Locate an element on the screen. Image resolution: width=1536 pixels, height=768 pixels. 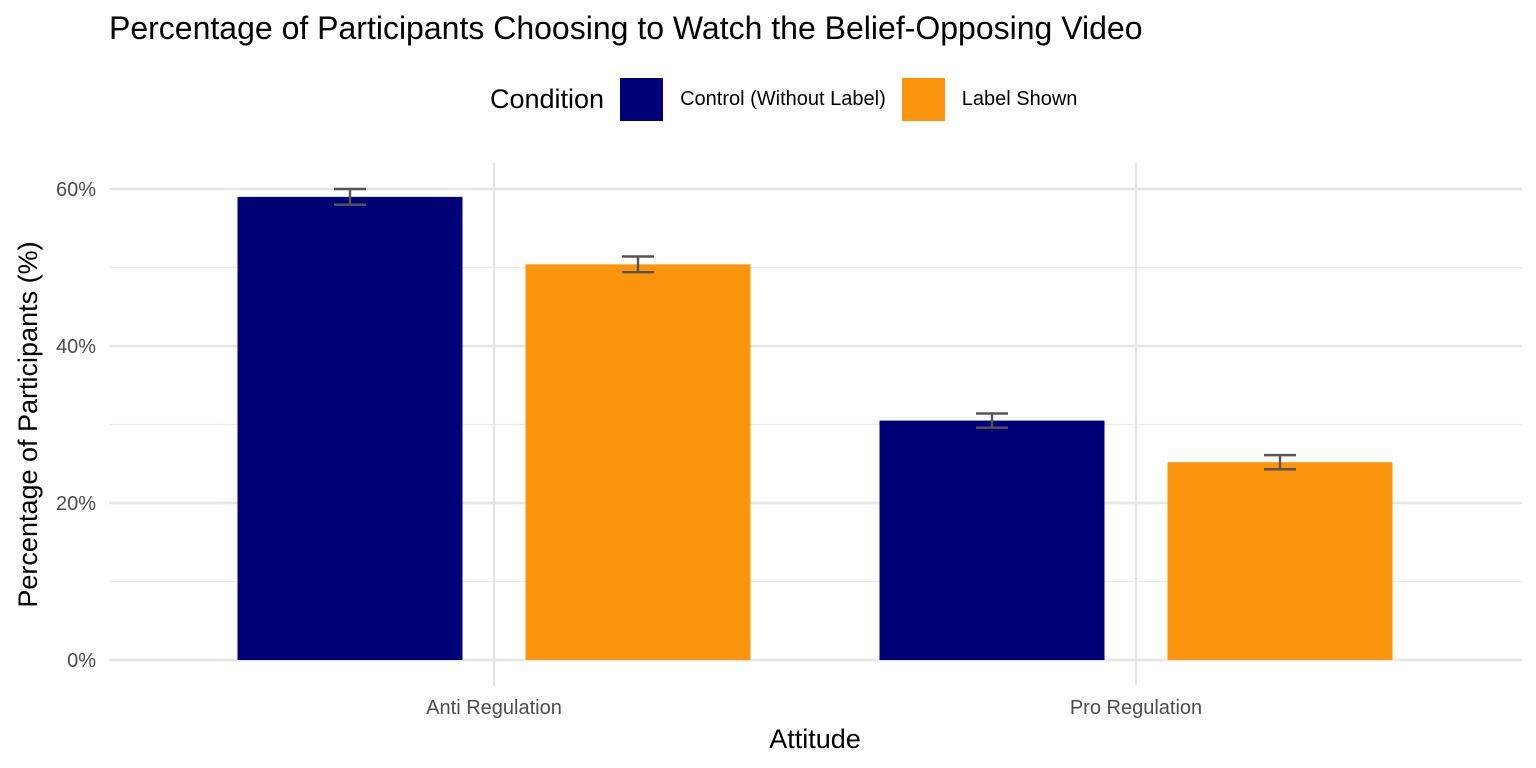
legend-title: Condition is located at coordinates (547, 99).